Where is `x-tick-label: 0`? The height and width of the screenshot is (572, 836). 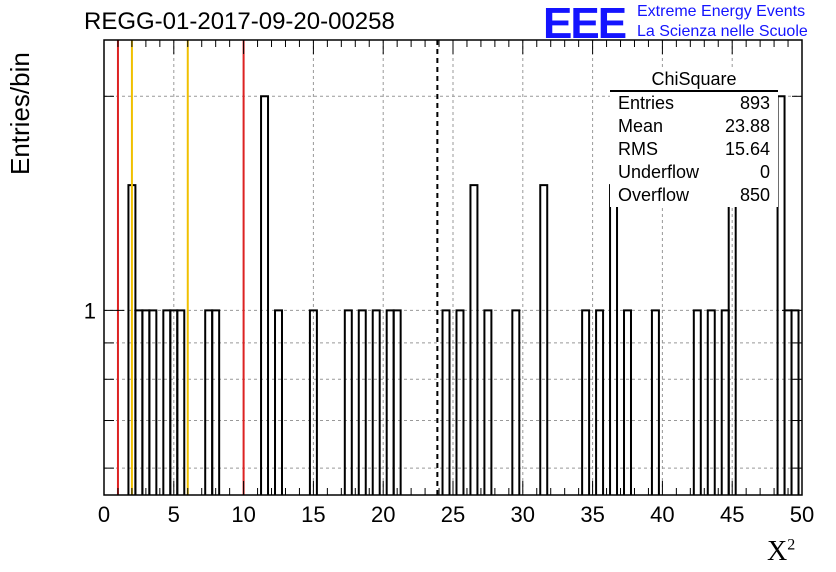
x-tick-label: 0 is located at coordinates (104, 514).